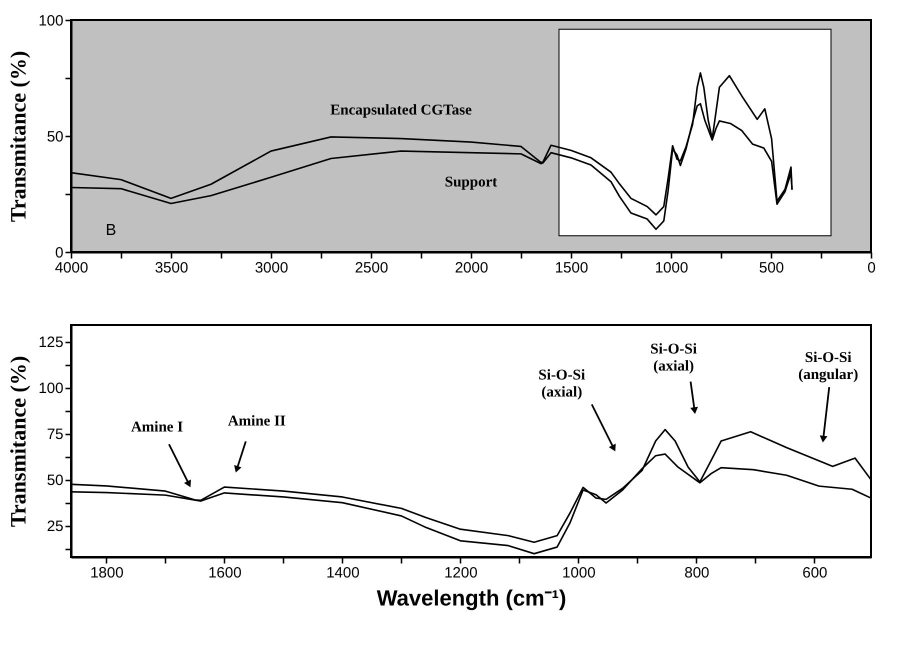 This screenshot has height=657, width=913. Describe the element at coordinates (271, 268) in the screenshot. I see `x-tick-label: 3000` at that location.